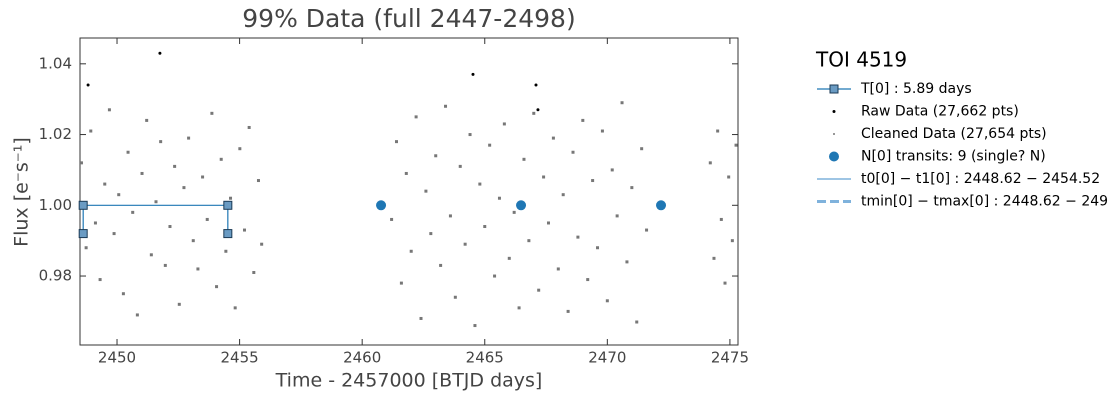 Image resolution: width=1108 pixels, height=401 pixels. Describe the element at coordinates (940, 112) in the screenshot. I see `legend-label: Raw Data (27,662 pts)` at that location.